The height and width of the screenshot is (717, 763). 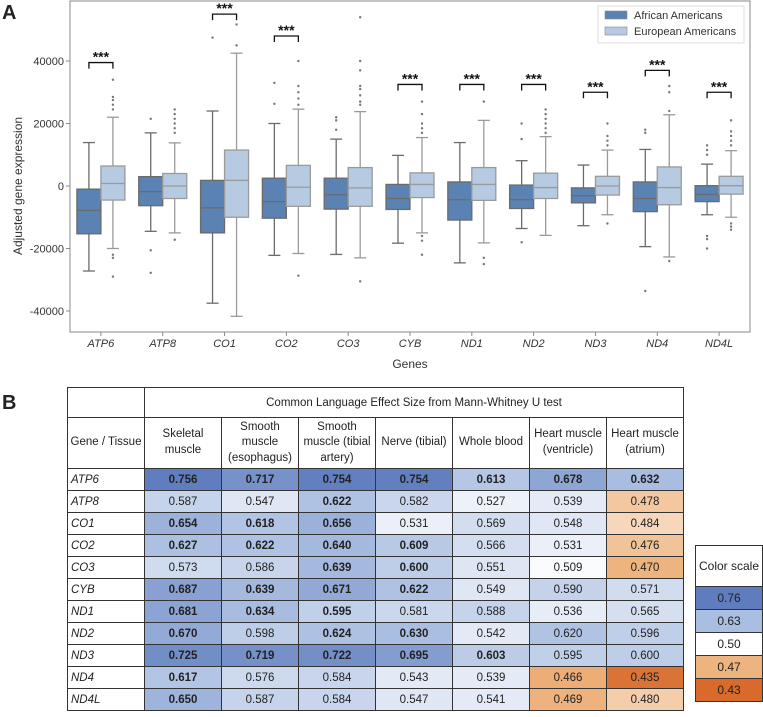 I want to click on effect-size-cell: 0.624, so click(x=337, y=633).